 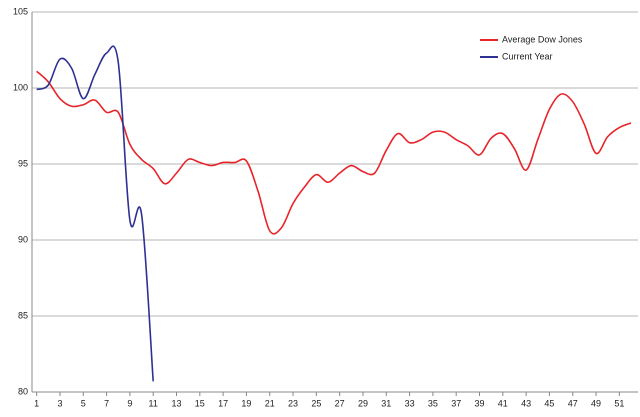 I want to click on y-tick-label: 100, so click(x=20, y=87).